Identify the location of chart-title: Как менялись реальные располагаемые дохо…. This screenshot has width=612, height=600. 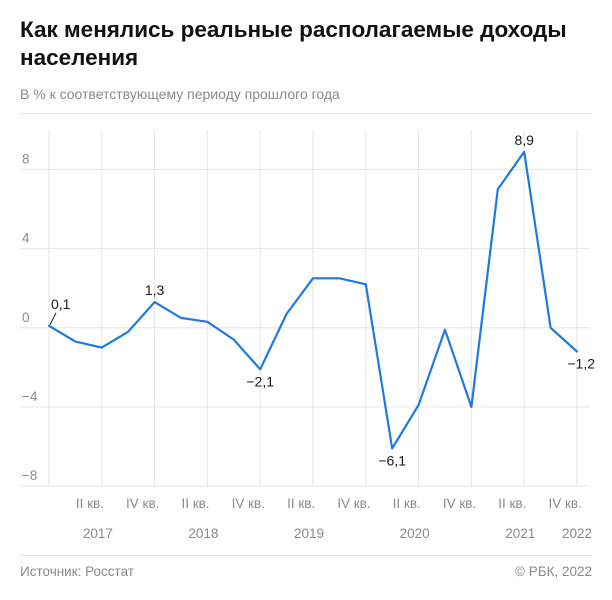
(293, 43).